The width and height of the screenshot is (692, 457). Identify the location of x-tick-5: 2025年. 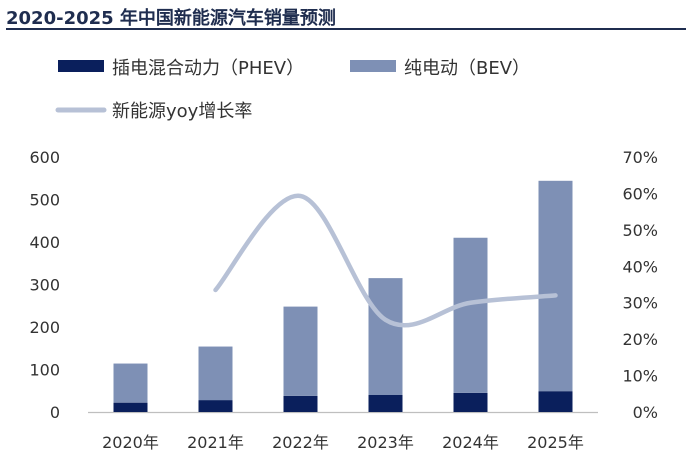
(555, 442).